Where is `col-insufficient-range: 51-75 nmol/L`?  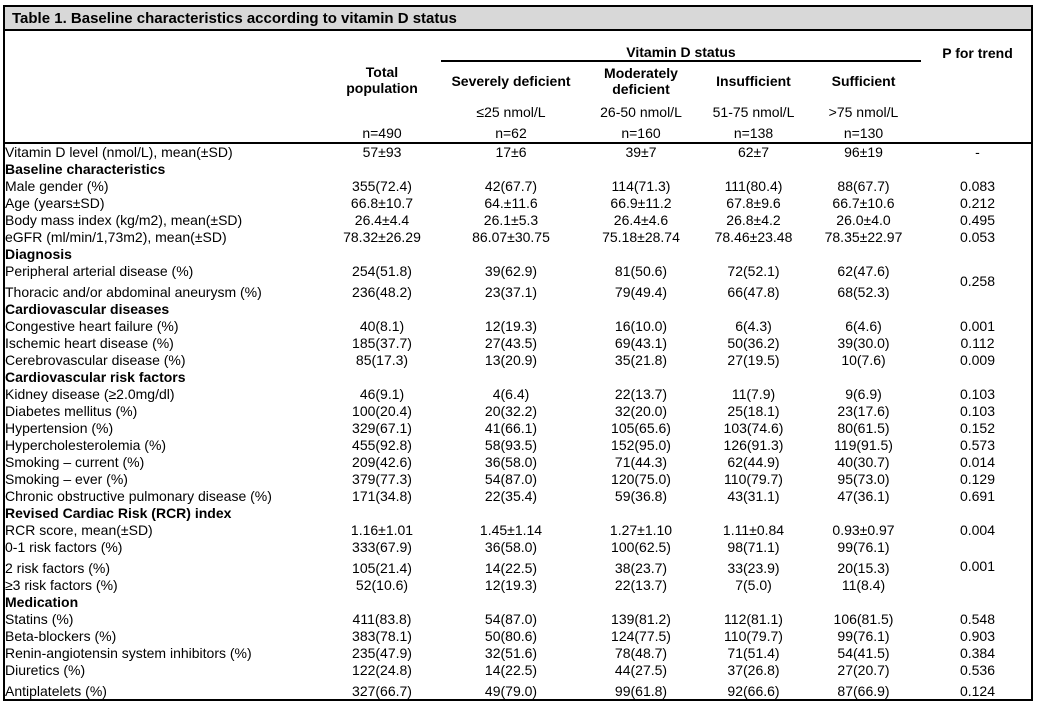
col-insufficient-range: 51-75 nmol/L is located at coordinates (753, 111).